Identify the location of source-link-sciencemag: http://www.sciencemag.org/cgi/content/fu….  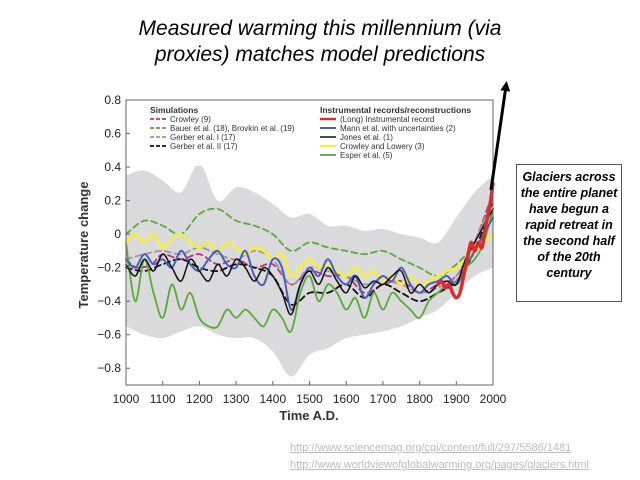
(431, 448).